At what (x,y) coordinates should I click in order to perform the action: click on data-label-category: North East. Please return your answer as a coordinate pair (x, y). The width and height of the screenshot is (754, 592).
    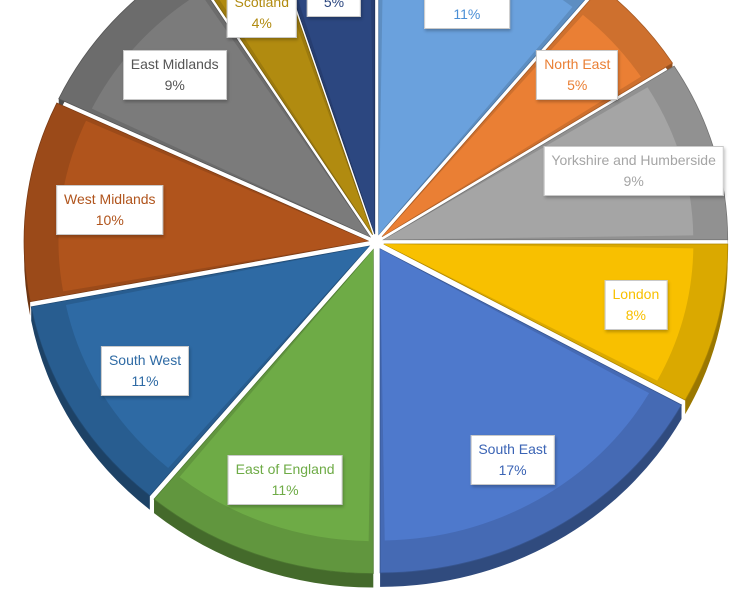
    Looking at the image, I should click on (577, 63).